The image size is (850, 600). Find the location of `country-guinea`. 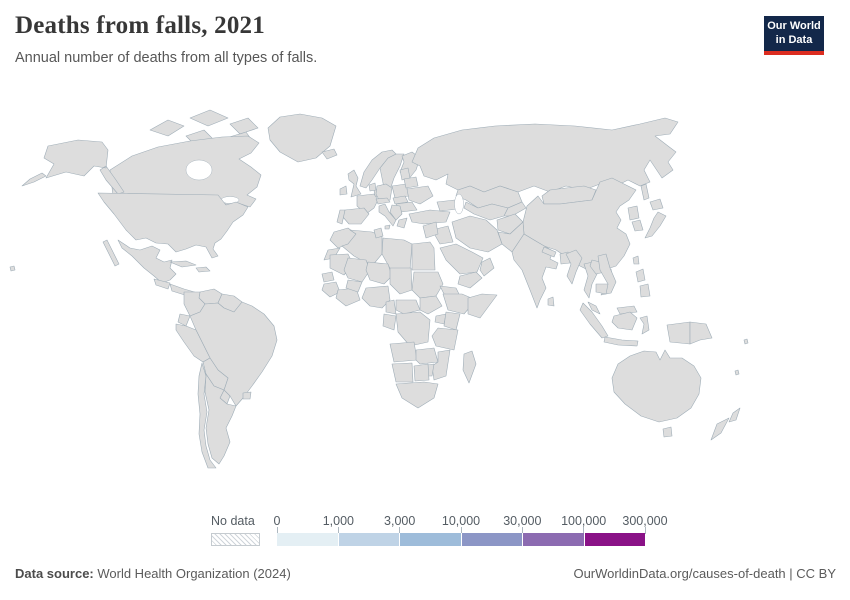

country-guinea is located at coordinates (331, 289).